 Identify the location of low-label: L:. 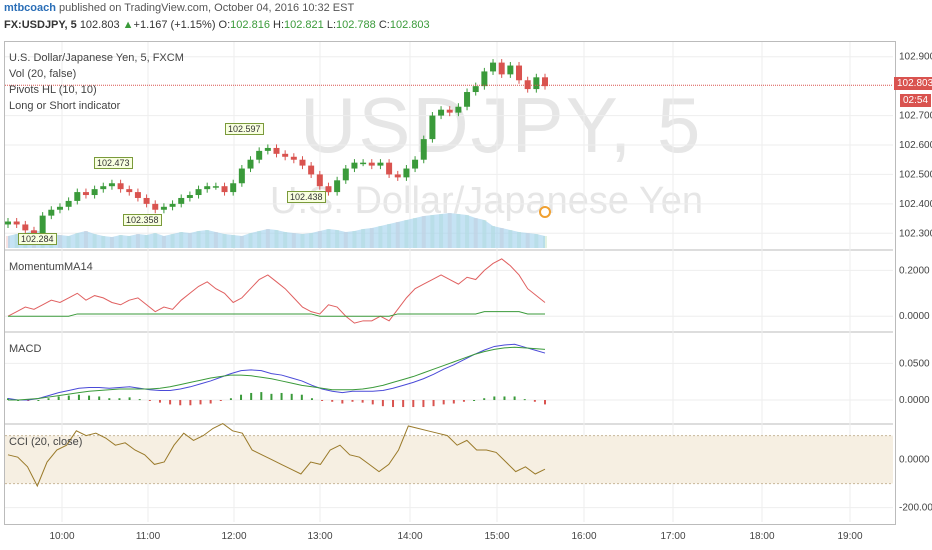
(331, 25).